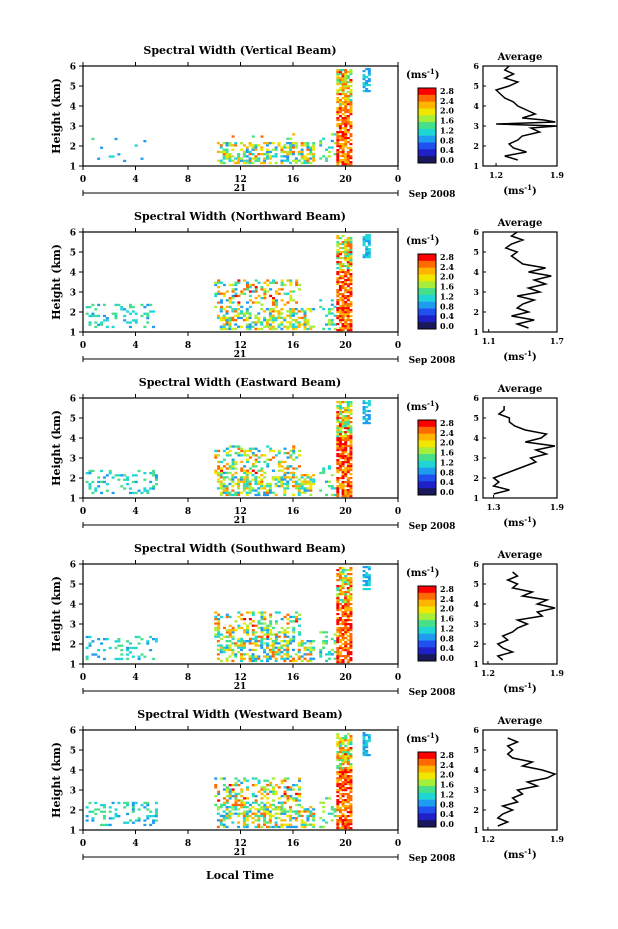  I want to click on x-tick-label: 0, so click(83, 180).